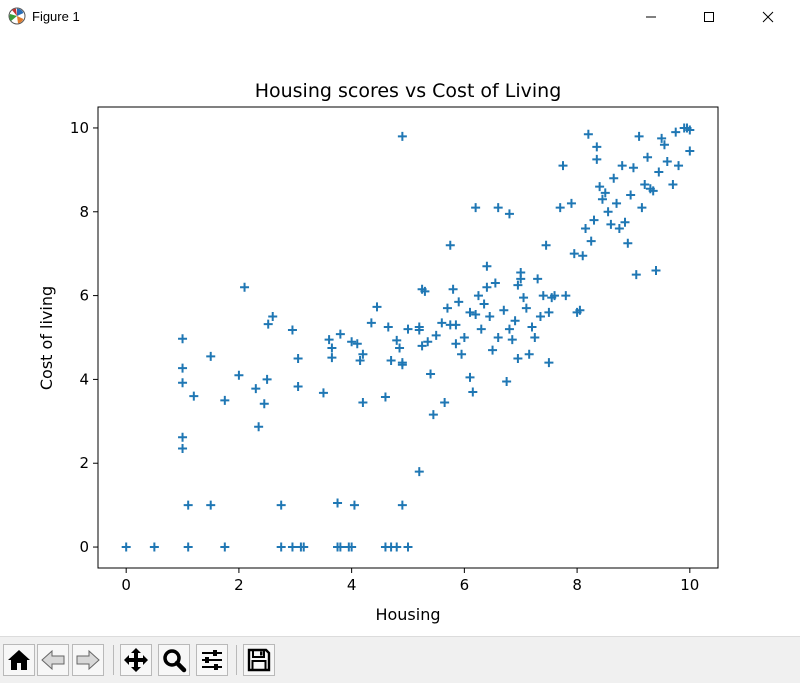  I want to click on back-button, so click(53, 660).